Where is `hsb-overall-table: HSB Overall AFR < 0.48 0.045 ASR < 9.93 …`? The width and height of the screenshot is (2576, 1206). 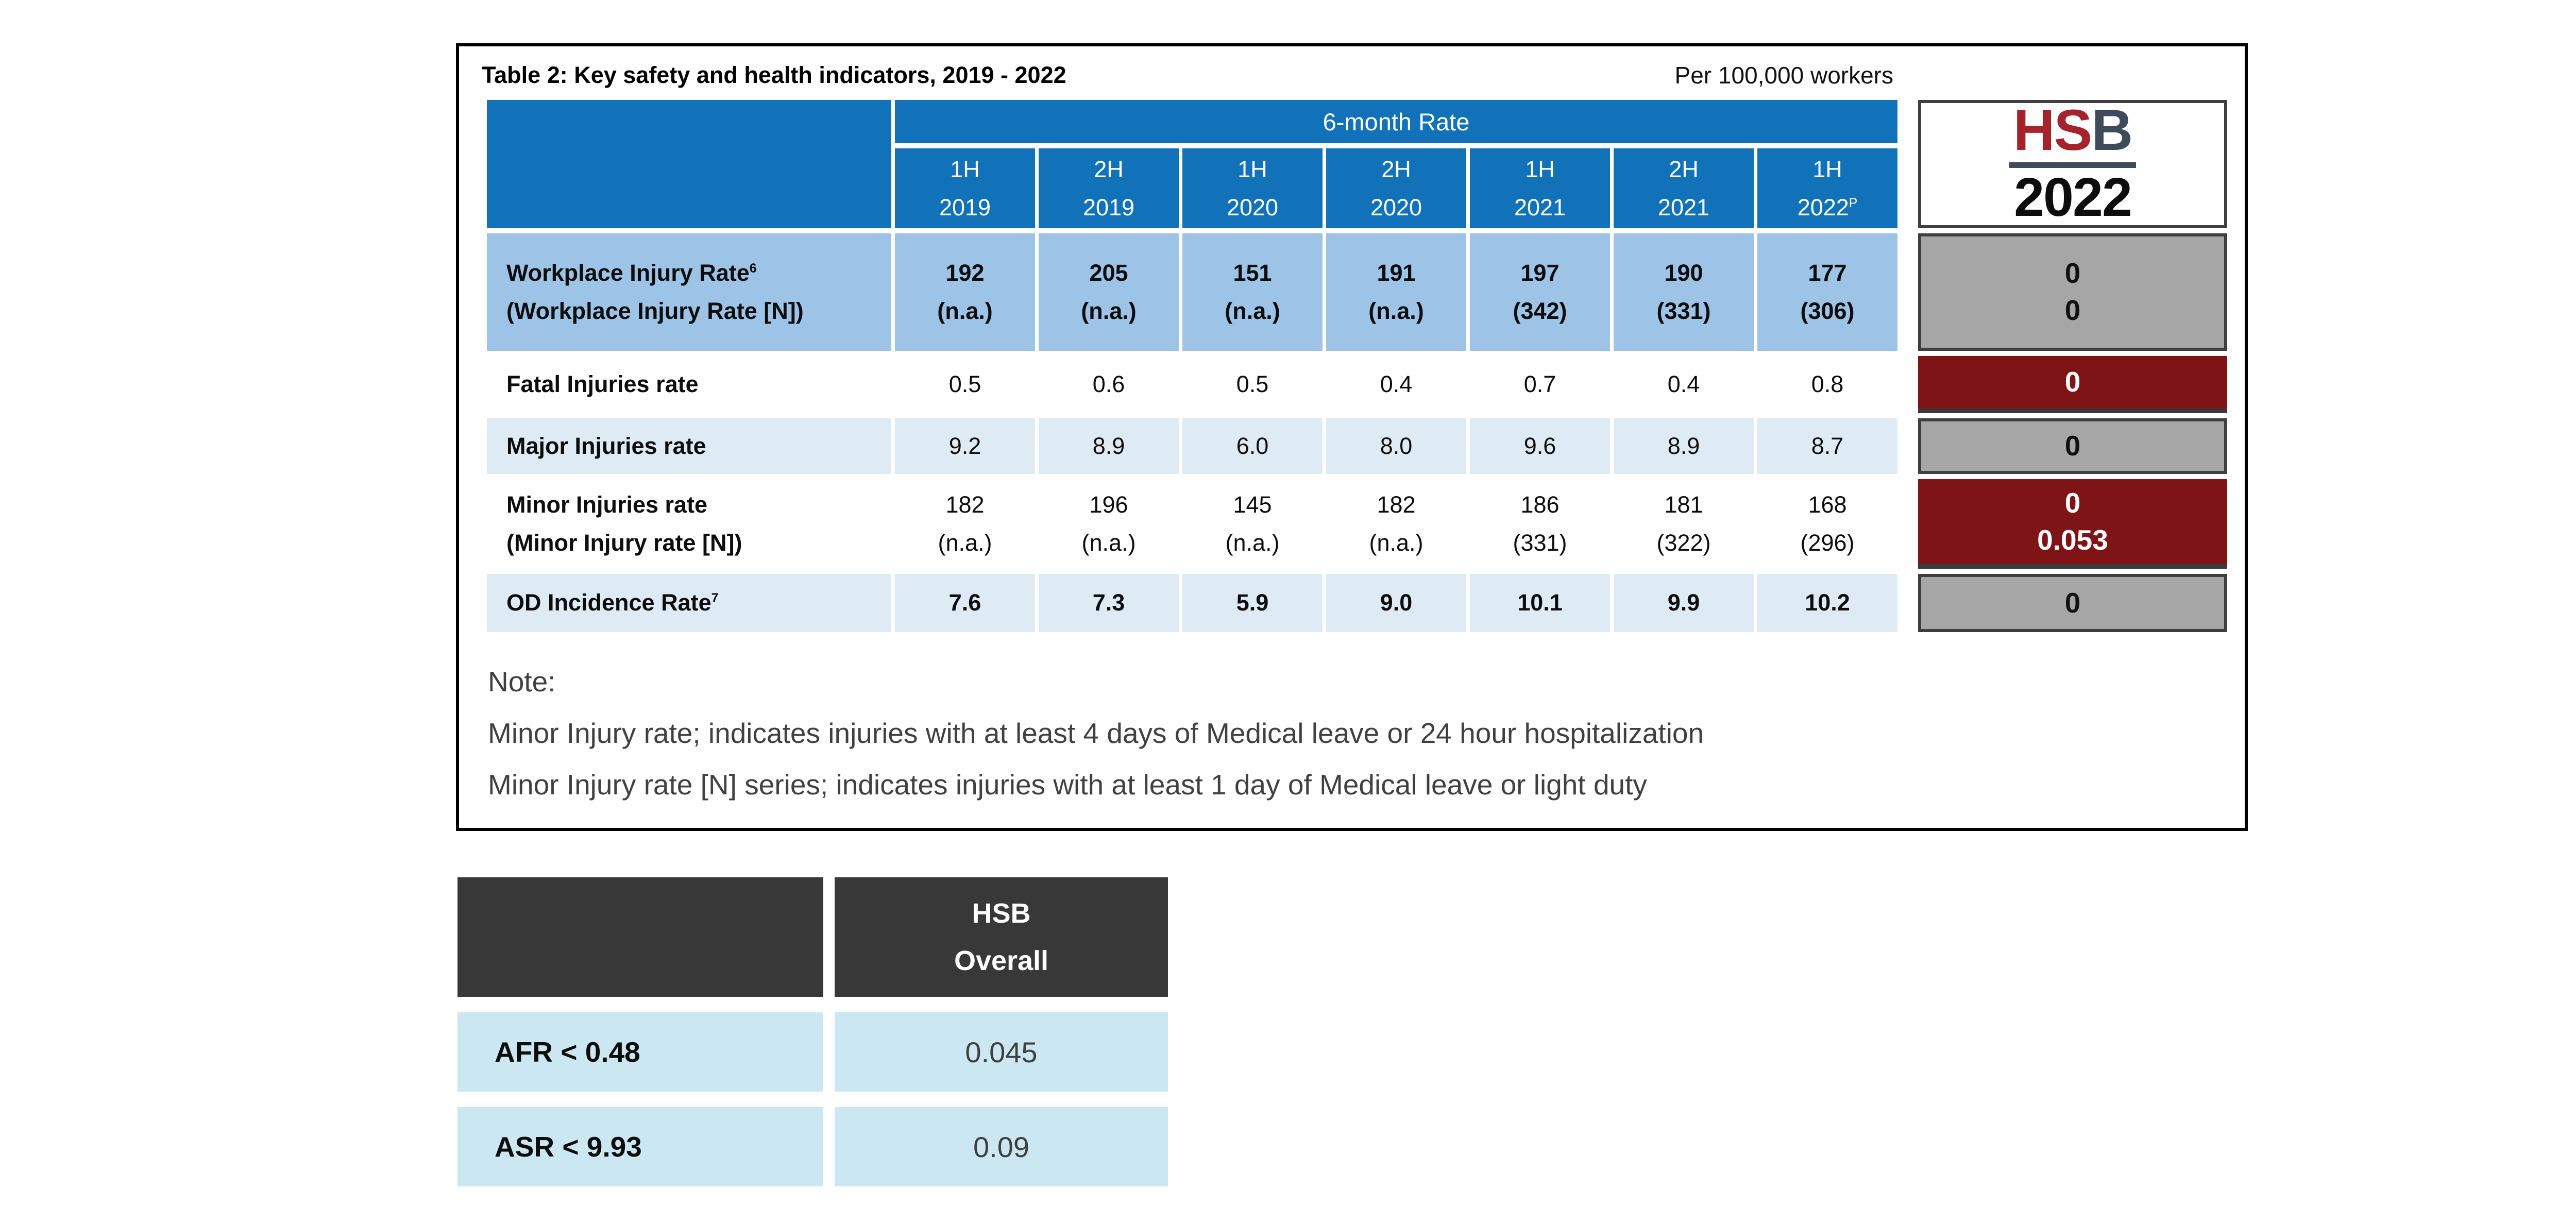
hsb-overall-table: HSB Overall AFR < 0.48 0.045 ASR < 9.93 … is located at coordinates (812, 1031).